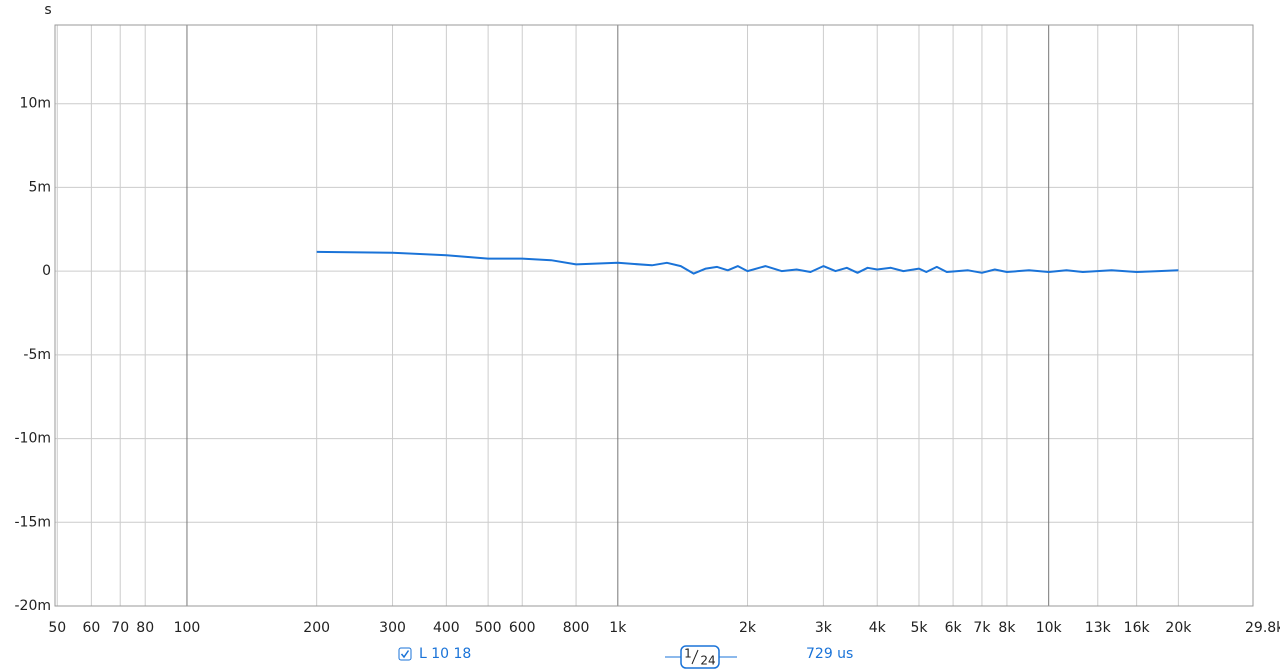 The image size is (1280, 670). Describe the element at coordinates (747, 262) in the screenshot. I see `series-line` at that location.